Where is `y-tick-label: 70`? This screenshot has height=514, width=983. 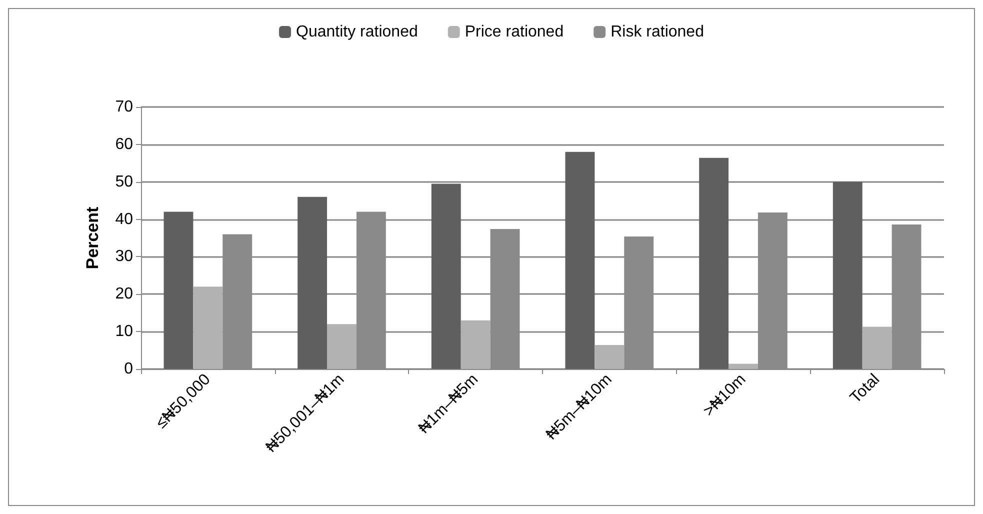
y-tick-label: 70 is located at coordinates (124, 107).